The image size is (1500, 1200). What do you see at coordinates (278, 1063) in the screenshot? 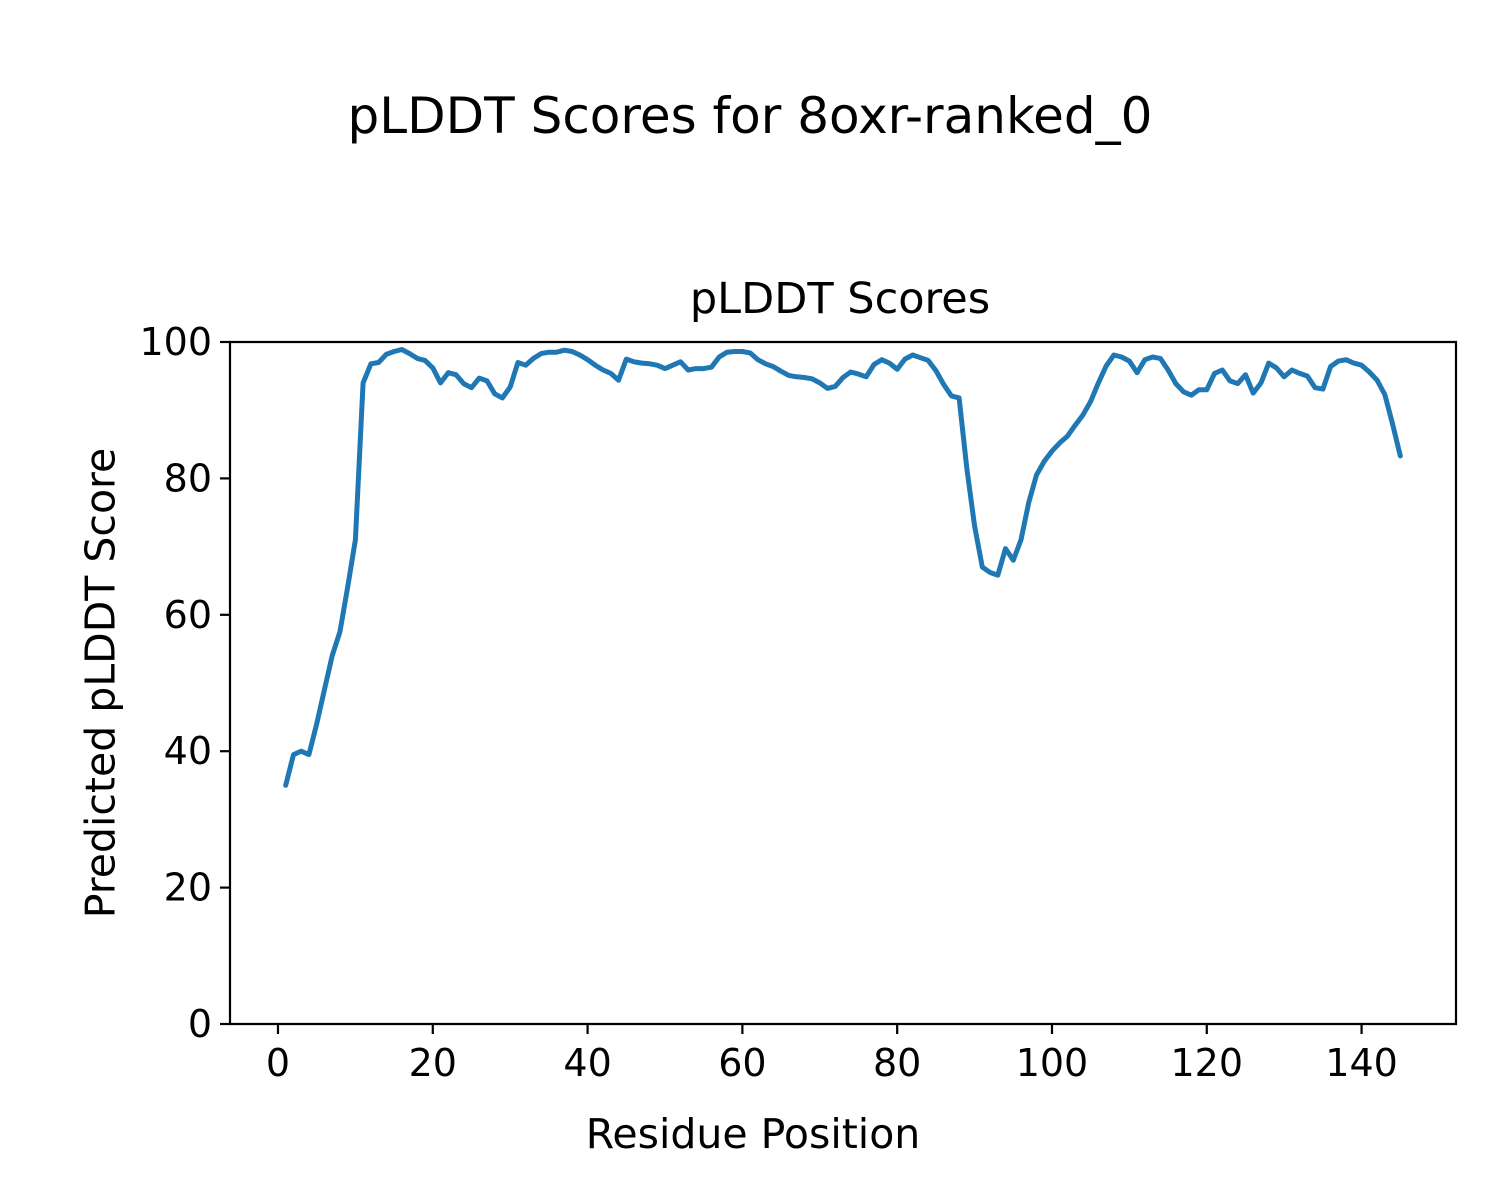
I see `x-tick-label: 0` at bounding box center [278, 1063].